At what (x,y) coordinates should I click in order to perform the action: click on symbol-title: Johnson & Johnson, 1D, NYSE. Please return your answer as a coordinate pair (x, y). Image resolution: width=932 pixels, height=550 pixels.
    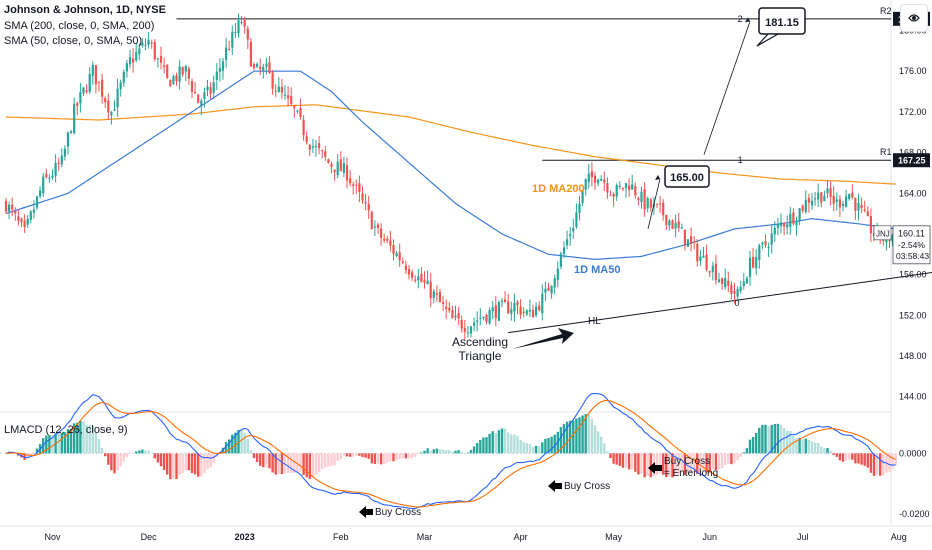
    Looking at the image, I should click on (85, 10).